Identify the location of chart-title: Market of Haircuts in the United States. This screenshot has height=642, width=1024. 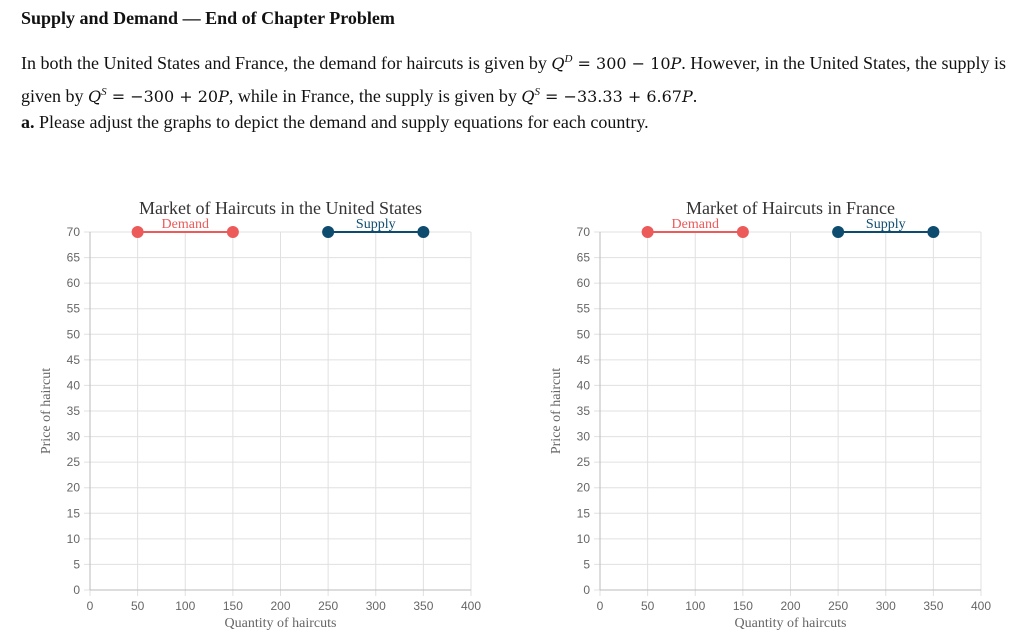
(280, 208).